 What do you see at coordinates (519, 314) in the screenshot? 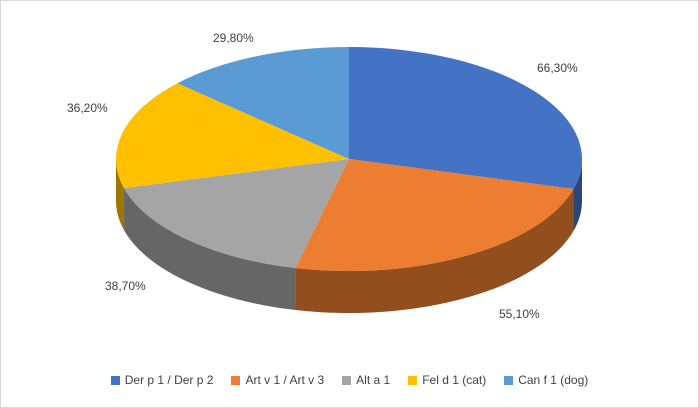
I see `data-label-art-v: 55,10%` at bounding box center [519, 314].